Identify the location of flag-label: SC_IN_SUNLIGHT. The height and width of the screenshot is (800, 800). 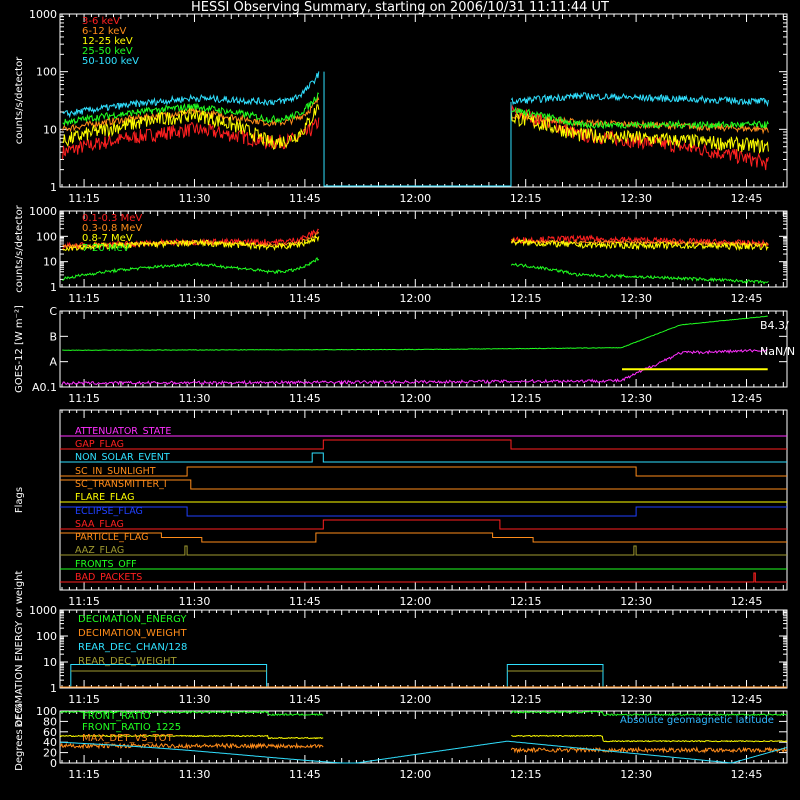
(115, 471).